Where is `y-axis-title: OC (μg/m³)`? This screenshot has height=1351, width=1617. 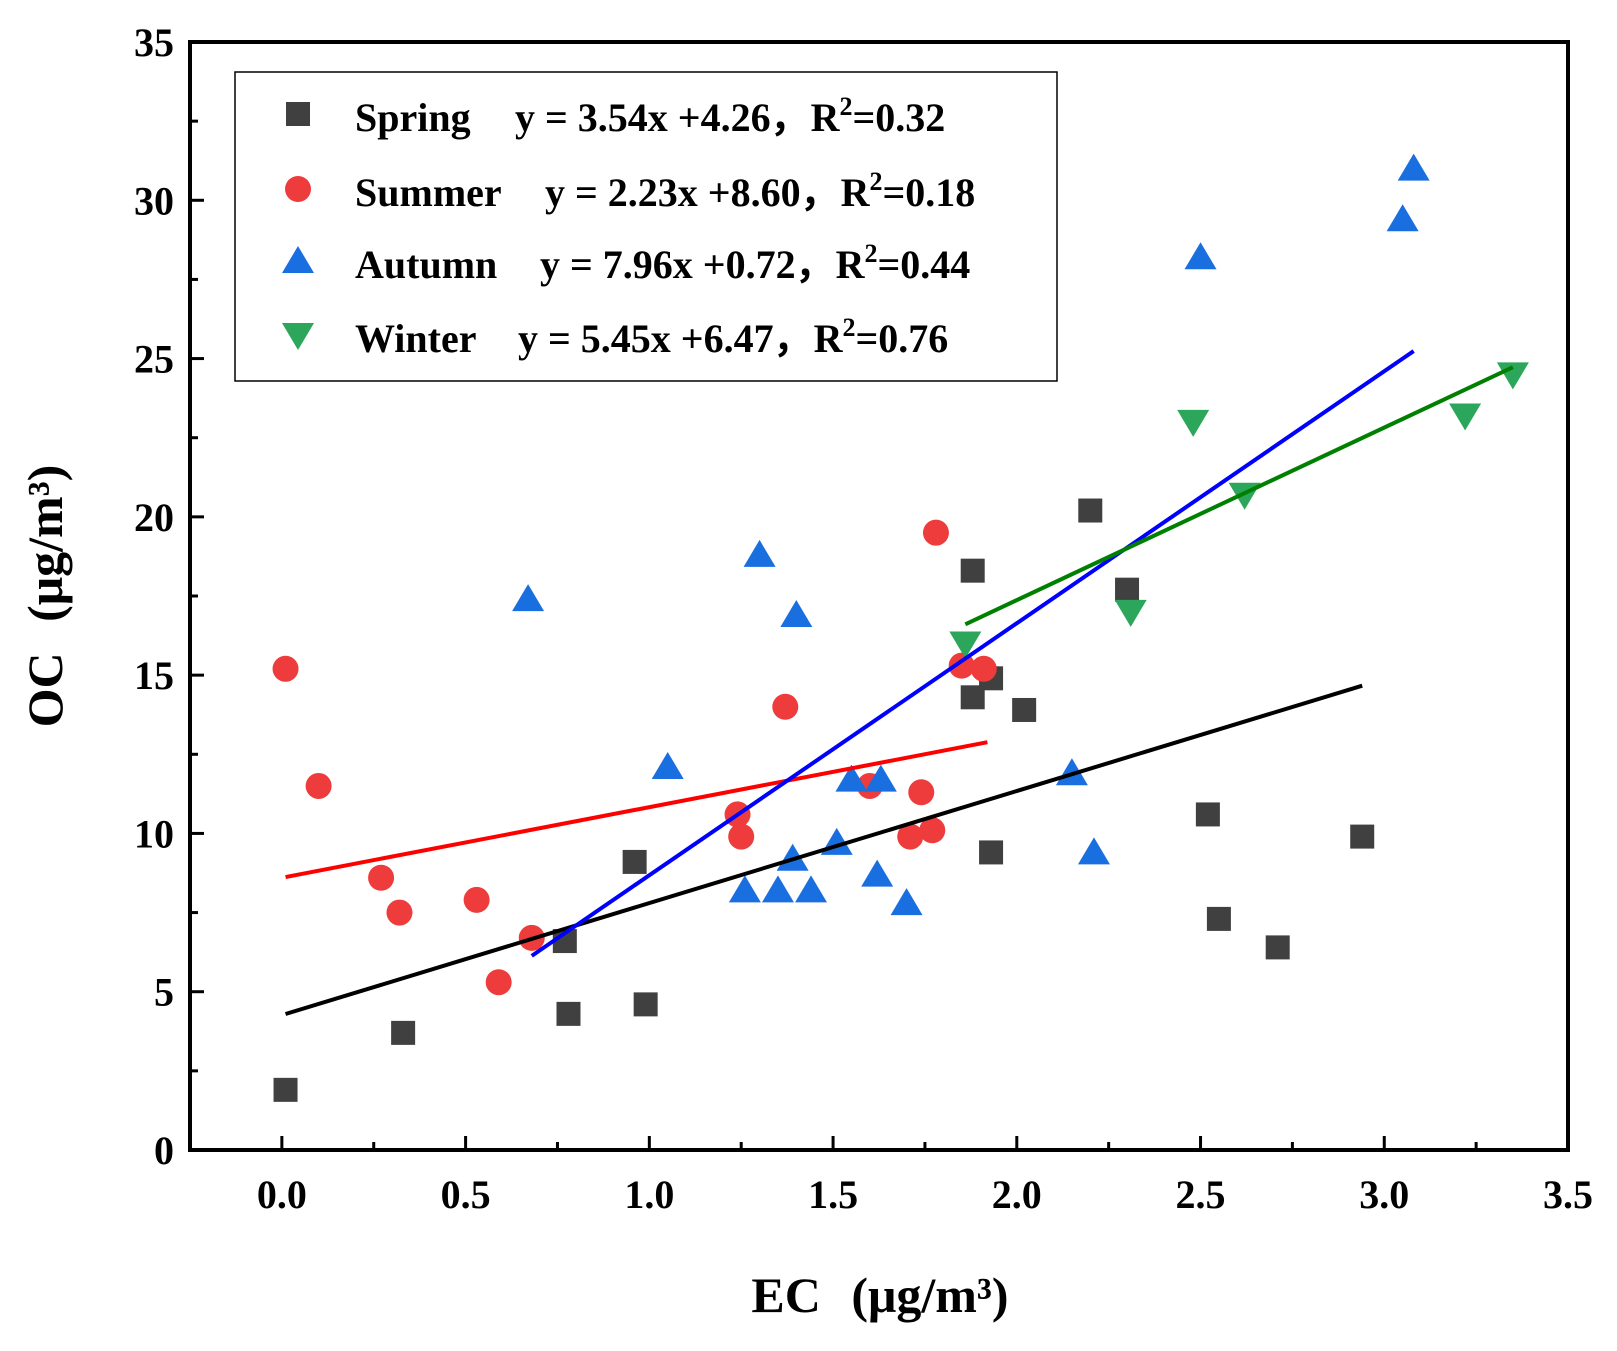 y-axis-title: OC (μg/m³) is located at coordinates (45, 596).